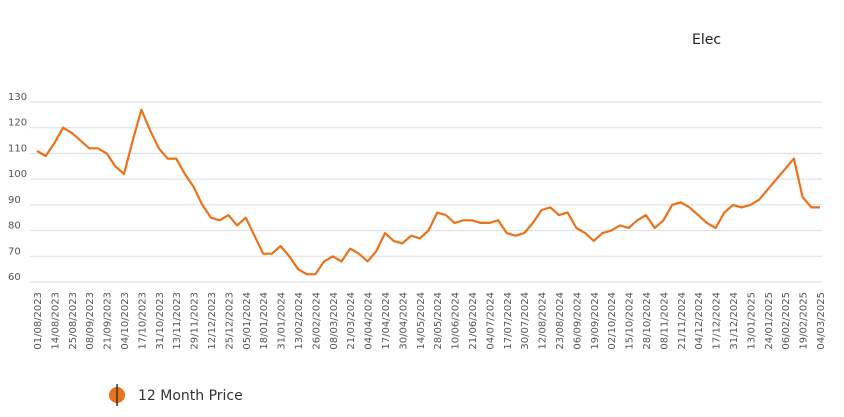 The width and height of the screenshot is (844, 417). What do you see at coordinates (177, 321) in the screenshot?
I see `x-tick-label: 13/11/2023` at bounding box center [177, 321].